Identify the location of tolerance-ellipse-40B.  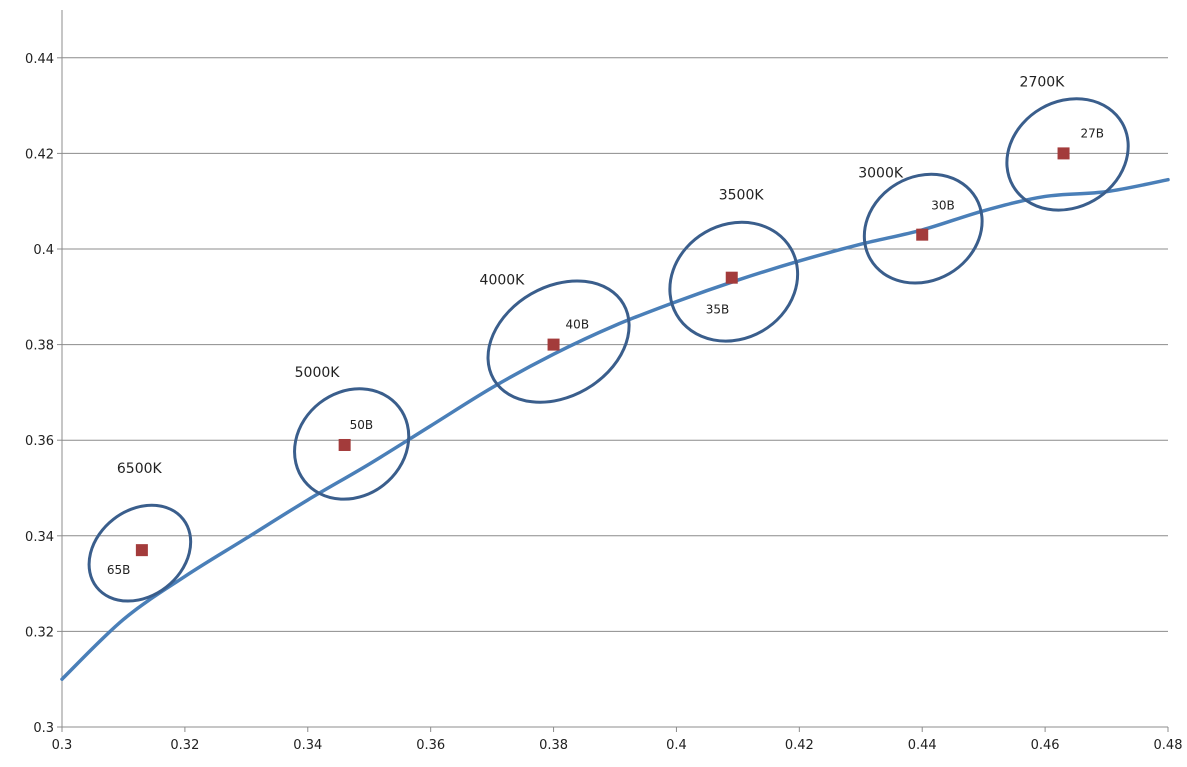
(558, 341).